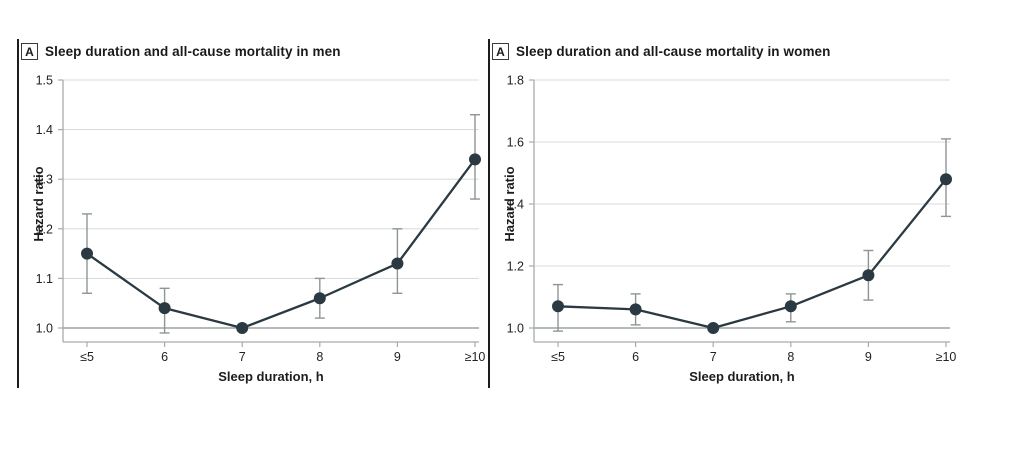 The image size is (1016, 466). What do you see at coordinates (44, 81) in the screenshot?
I see `y-tick-label: 1.5` at bounding box center [44, 81].